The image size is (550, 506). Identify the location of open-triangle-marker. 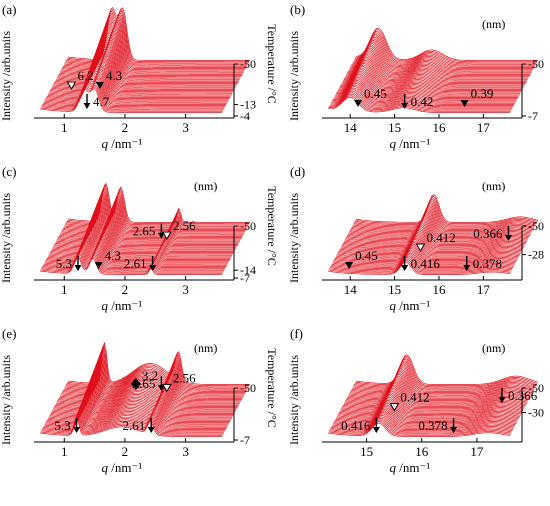
(166, 388).